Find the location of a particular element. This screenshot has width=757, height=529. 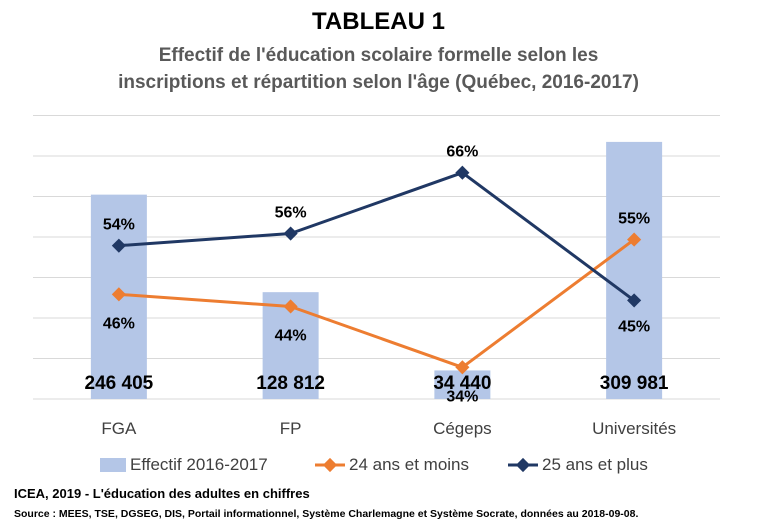

over25-label-1: 56% is located at coordinates (291, 213).